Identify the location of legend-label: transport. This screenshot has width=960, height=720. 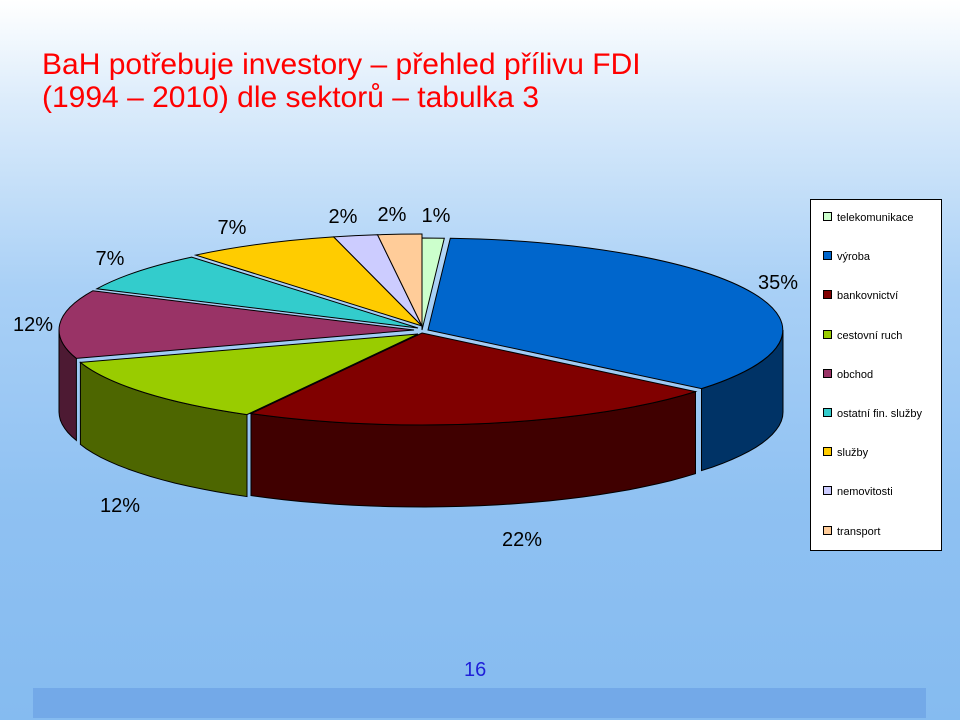
(859, 531).